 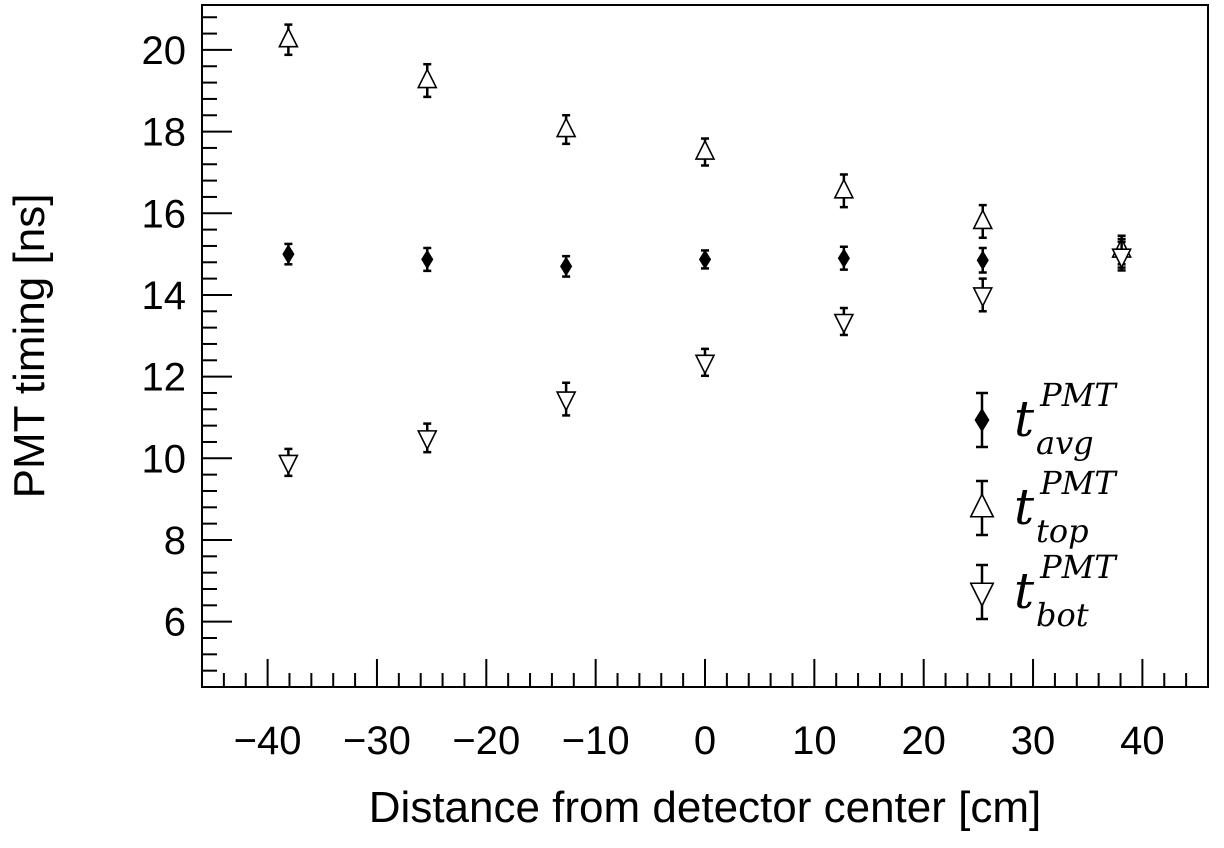 I want to click on legend-main-bot: t, so click(x=1024, y=591).